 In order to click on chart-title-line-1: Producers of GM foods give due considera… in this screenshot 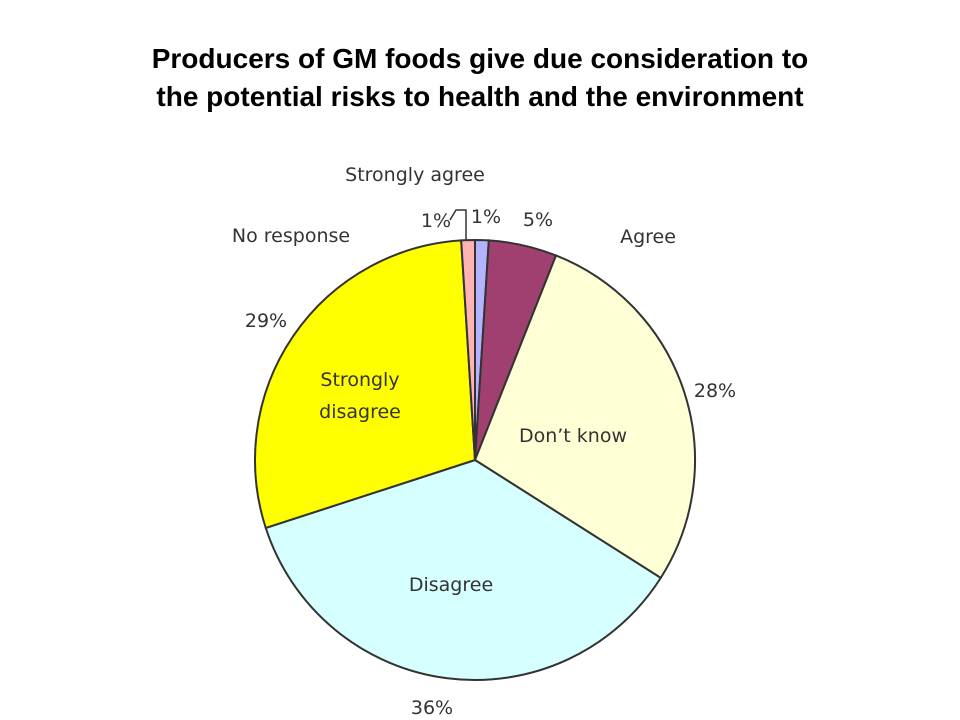, I will do `click(480, 58)`.